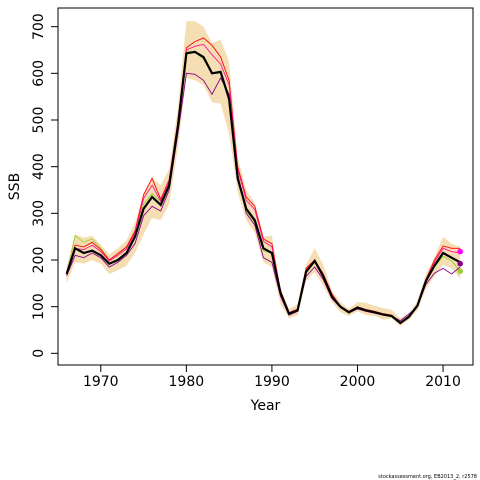 This screenshot has height=480, width=480. Describe the element at coordinates (15, 186) in the screenshot. I see `y-axis-title: SSB` at that location.